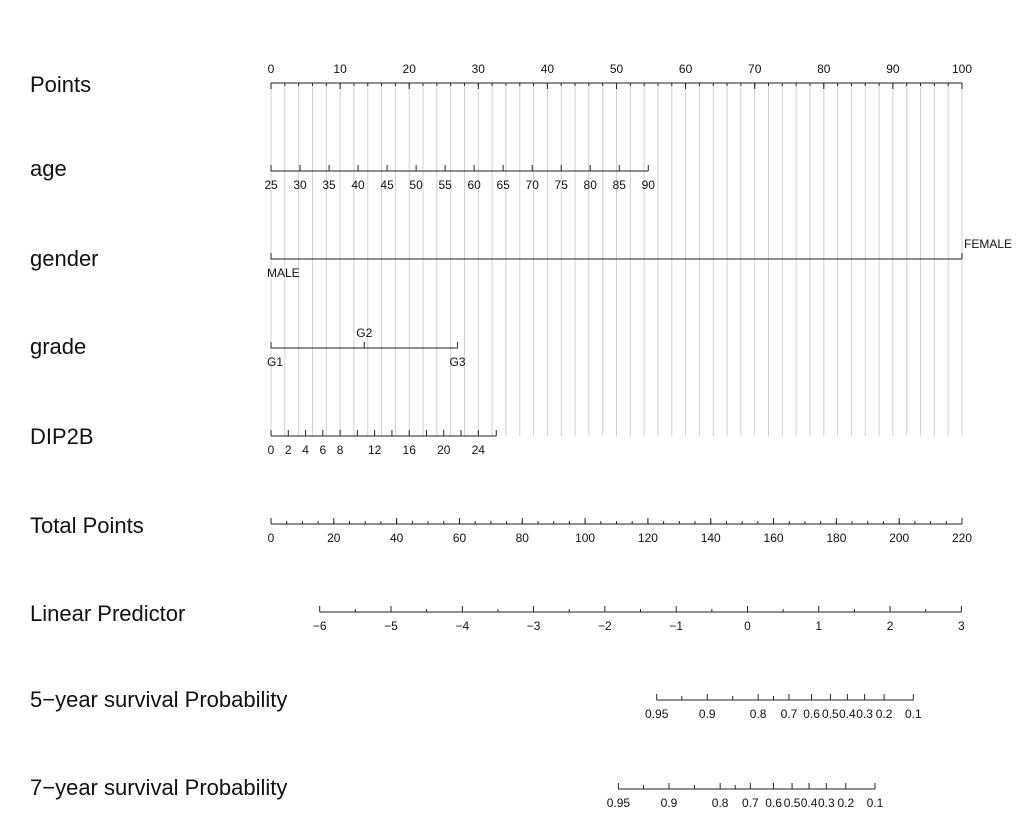 The height and width of the screenshot is (826, 1018). What do you see at coordinates (818, 626) in the screenshot?
I see `tick-label: 1` at bounding box center [818, 626].